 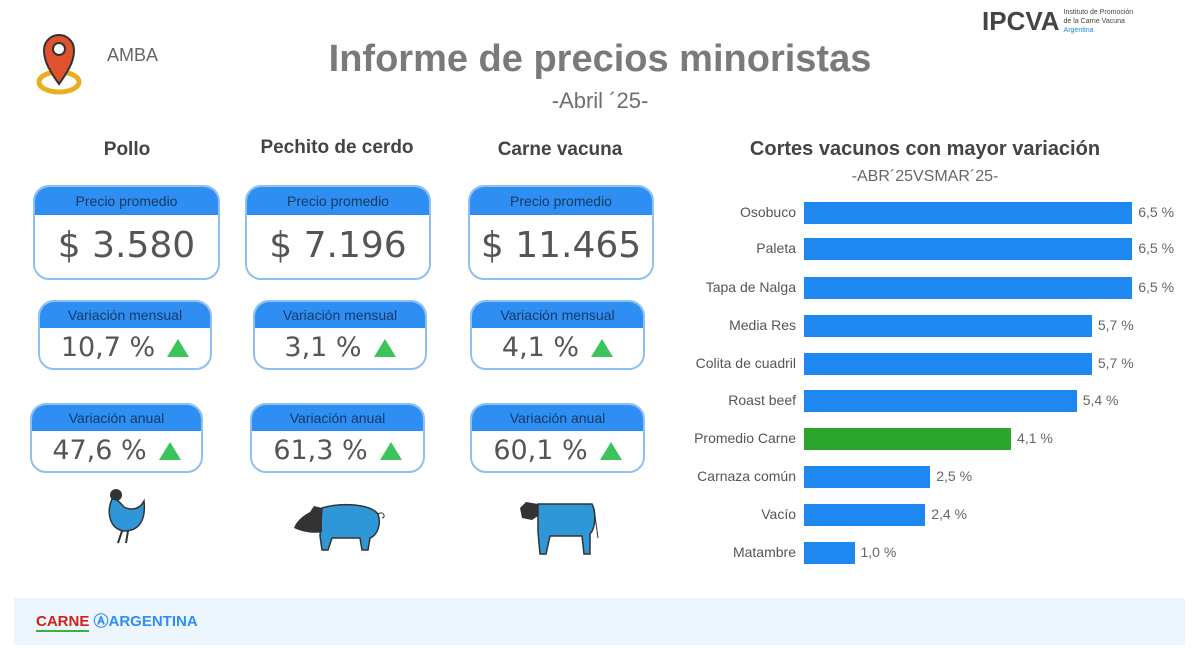 What do you see at coordinates (127, 149) in the screenshot?
I see `column-title: Pollo` at bounding box center [127, 149].